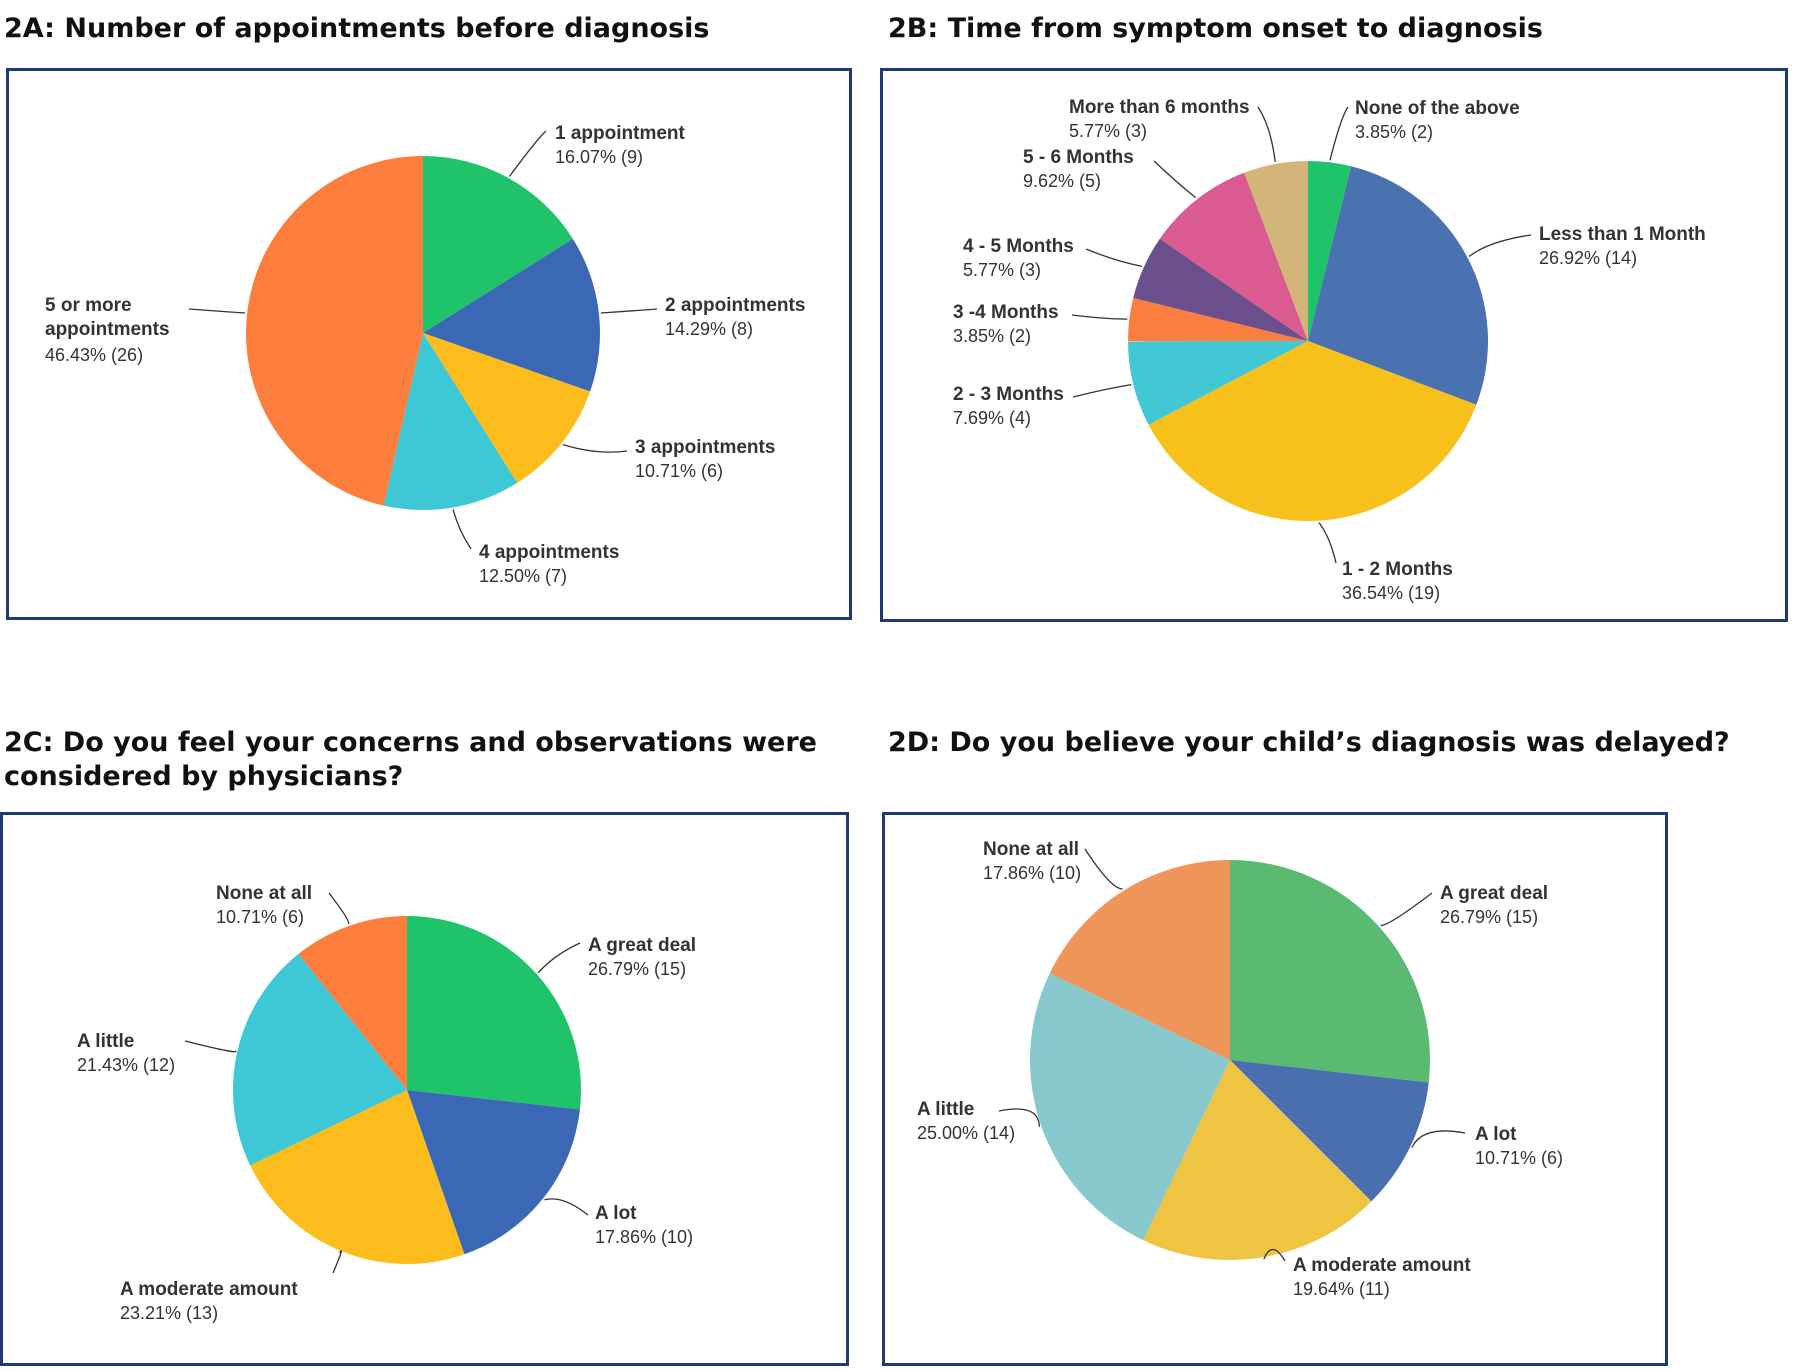  I want to click on slice-value-label: 26.92% (14), so click(1588, 258).